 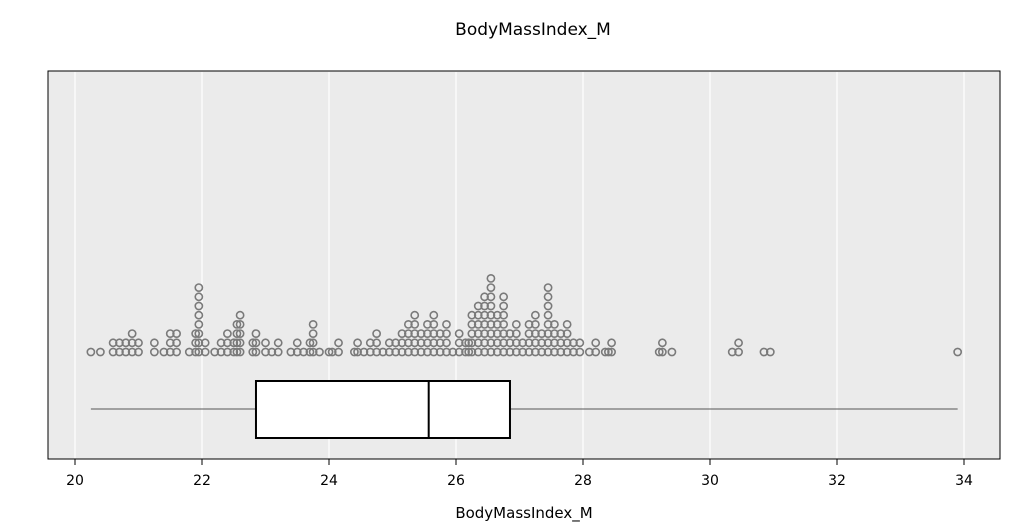 I want to click on x-tick-label: 28, so click(x=583, y=481).